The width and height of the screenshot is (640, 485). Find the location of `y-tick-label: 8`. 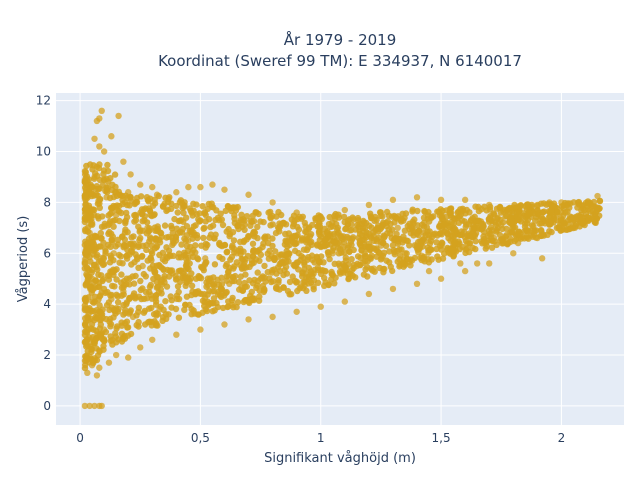

y-tick-label: 8 is located at coordinates (47, 202).